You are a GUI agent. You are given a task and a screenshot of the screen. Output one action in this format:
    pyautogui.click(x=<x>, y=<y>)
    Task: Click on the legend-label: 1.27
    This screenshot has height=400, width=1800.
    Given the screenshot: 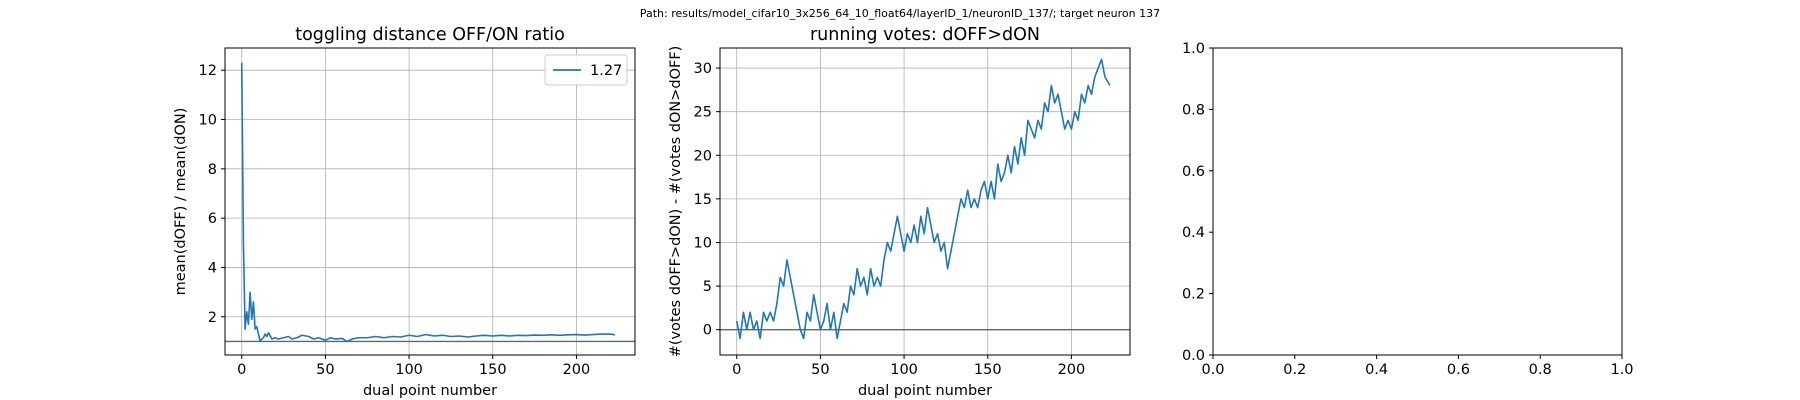 What is the action you would take?
    pyautogui.click(x=606, y=71)
    